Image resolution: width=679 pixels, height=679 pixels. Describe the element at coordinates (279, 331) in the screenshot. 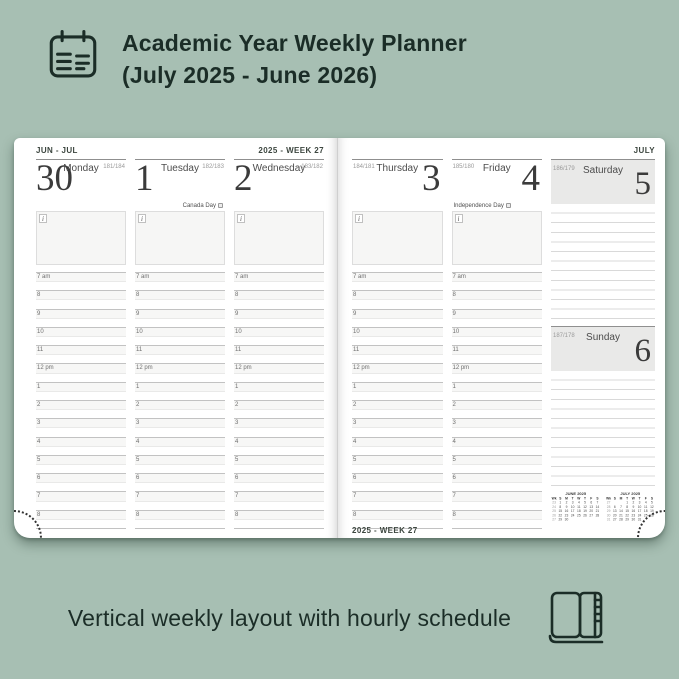

I see `hour-row: 10` at that location.